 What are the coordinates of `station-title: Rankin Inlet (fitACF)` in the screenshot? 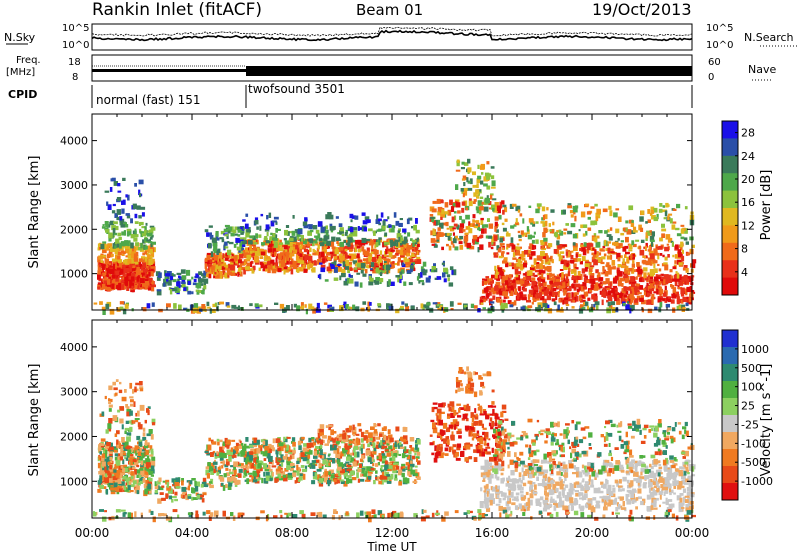 It's located at (177, 10).